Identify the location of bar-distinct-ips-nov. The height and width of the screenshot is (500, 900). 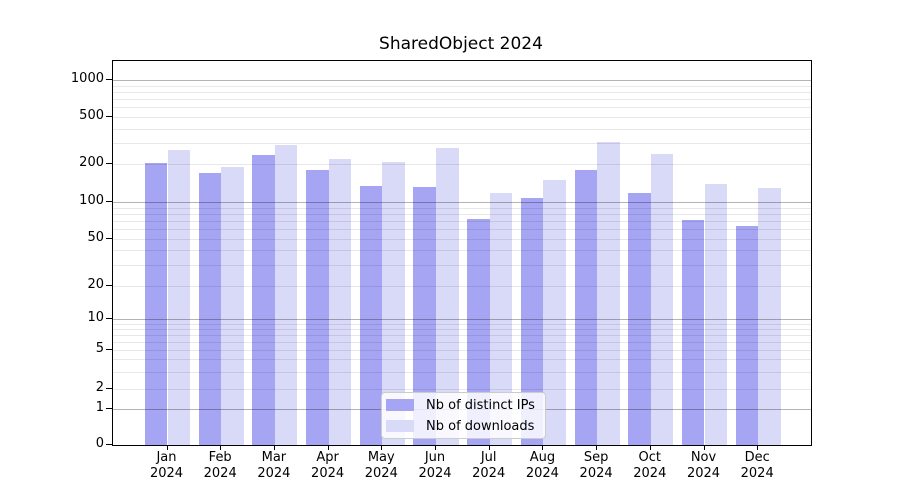
(693, 332).